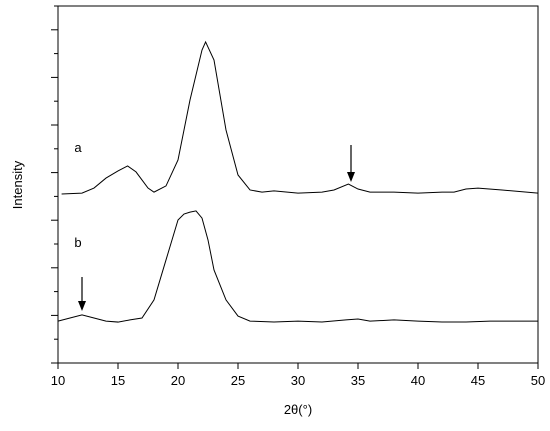  Describe the element at coordinates (298, 380) in the screenshot. I see `x-tick-label: 30` at that location.